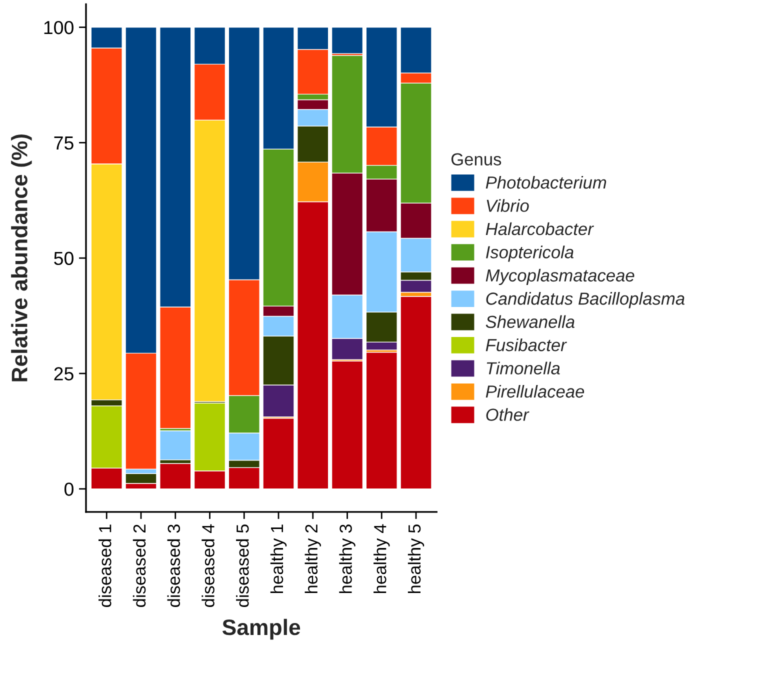 This screenshot has height=674, width=757. What do you see at coordinates (312, 559) in the screenshot?
I see `x-tick-label: healthy 2` at bounding box center [312, 559].